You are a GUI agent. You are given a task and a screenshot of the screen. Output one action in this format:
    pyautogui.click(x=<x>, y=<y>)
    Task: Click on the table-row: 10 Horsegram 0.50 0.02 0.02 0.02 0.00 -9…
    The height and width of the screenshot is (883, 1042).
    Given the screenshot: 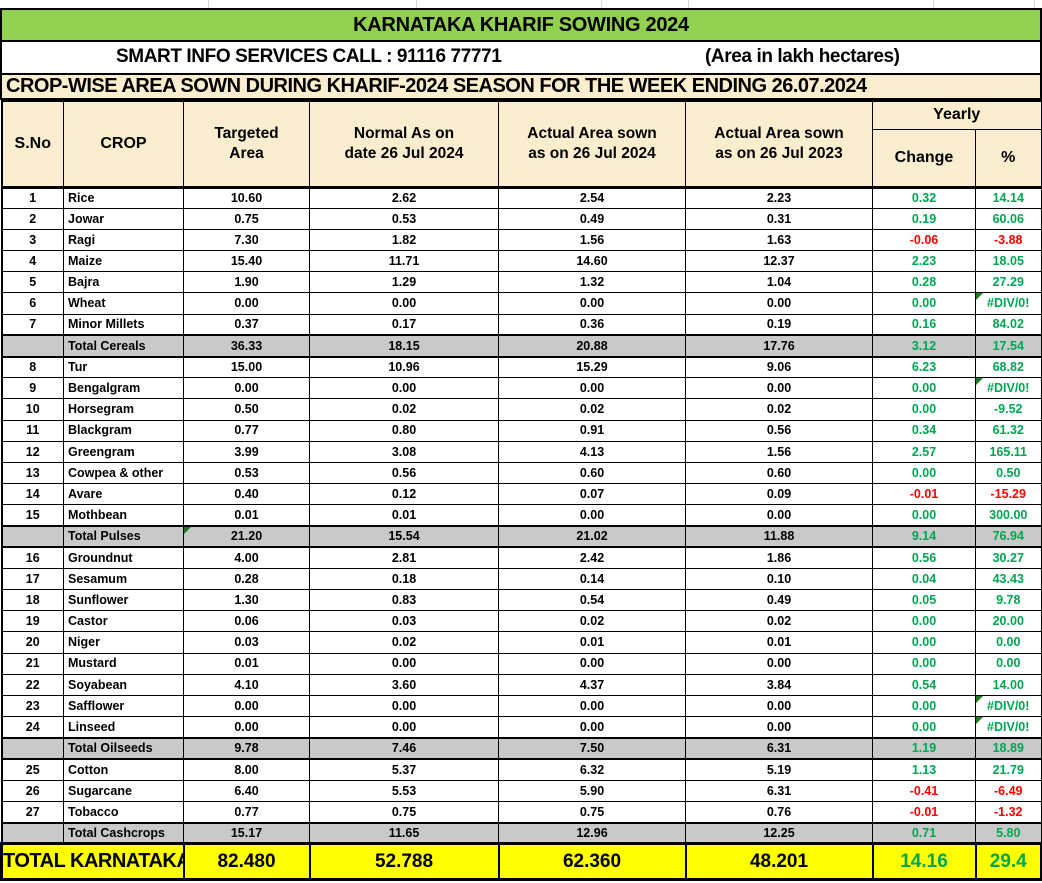 What is the action you would take?
    pyautogui.click(x=521, y=409)
    